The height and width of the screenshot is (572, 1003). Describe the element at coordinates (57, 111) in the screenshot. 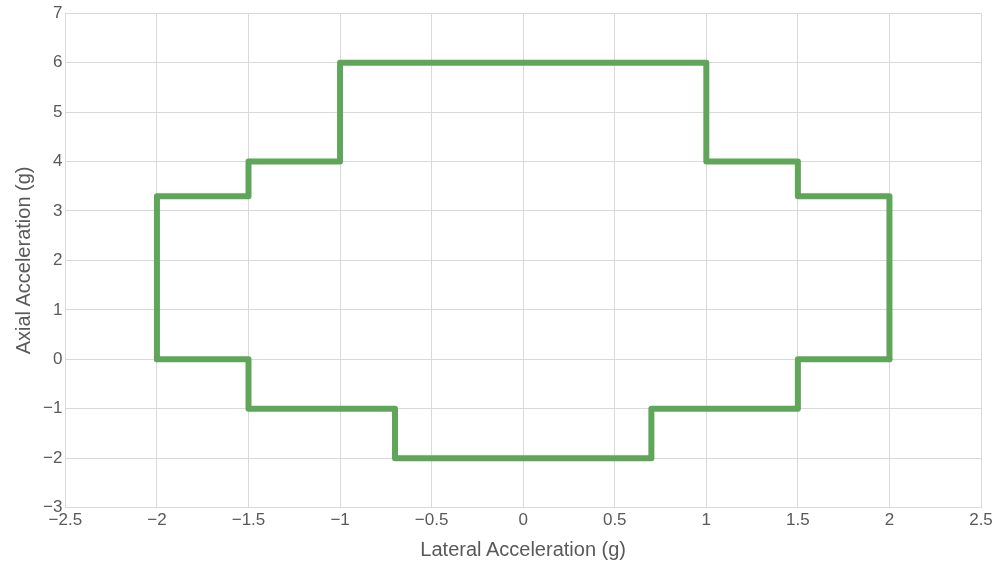

I see `y-tick-label: 5` at that location.